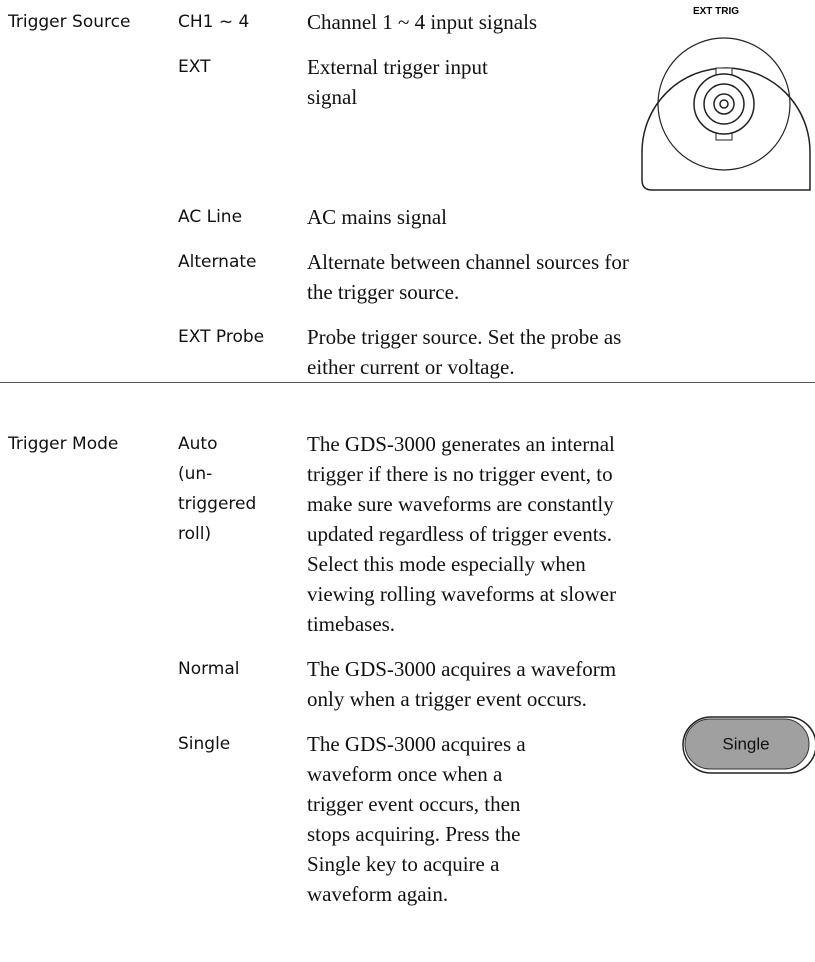 The height and width of the screenshot is (962, 815). I want to click on option-label: Auto, so click(198, 444).